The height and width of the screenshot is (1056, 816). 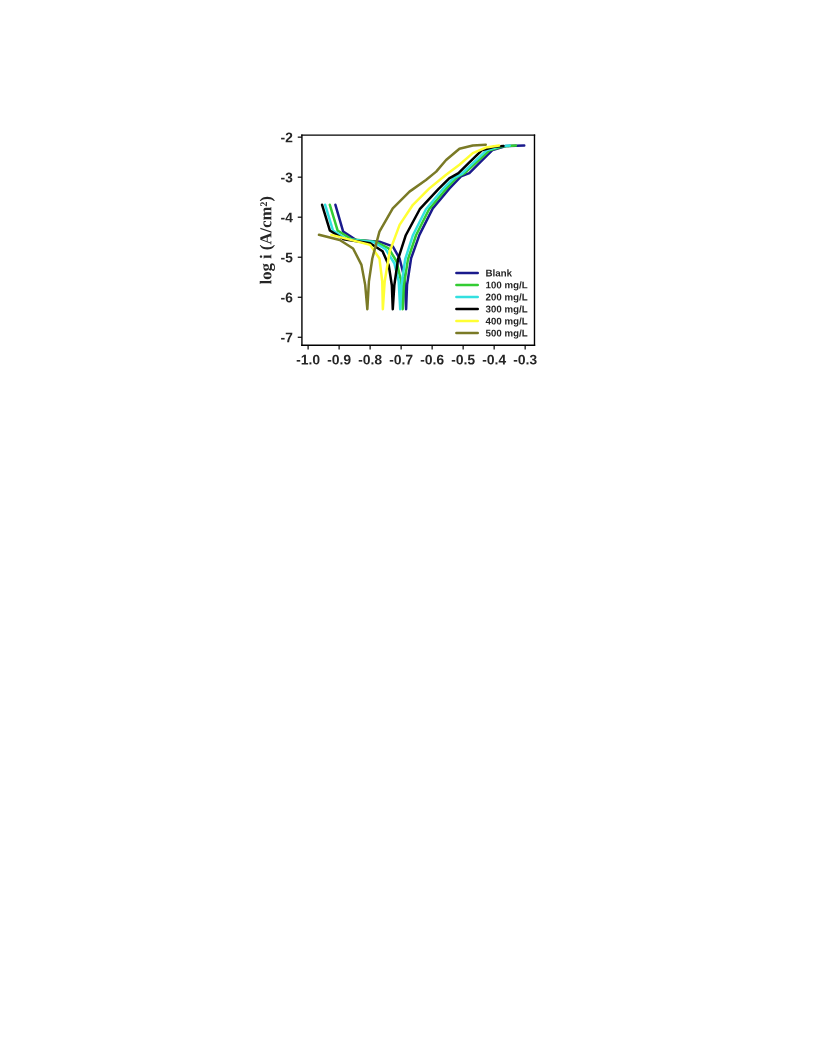 What do you see at coordinates (287, 137) in the screenshot?
I see `y-tick-label: -2` at bounding box center [287, 137].